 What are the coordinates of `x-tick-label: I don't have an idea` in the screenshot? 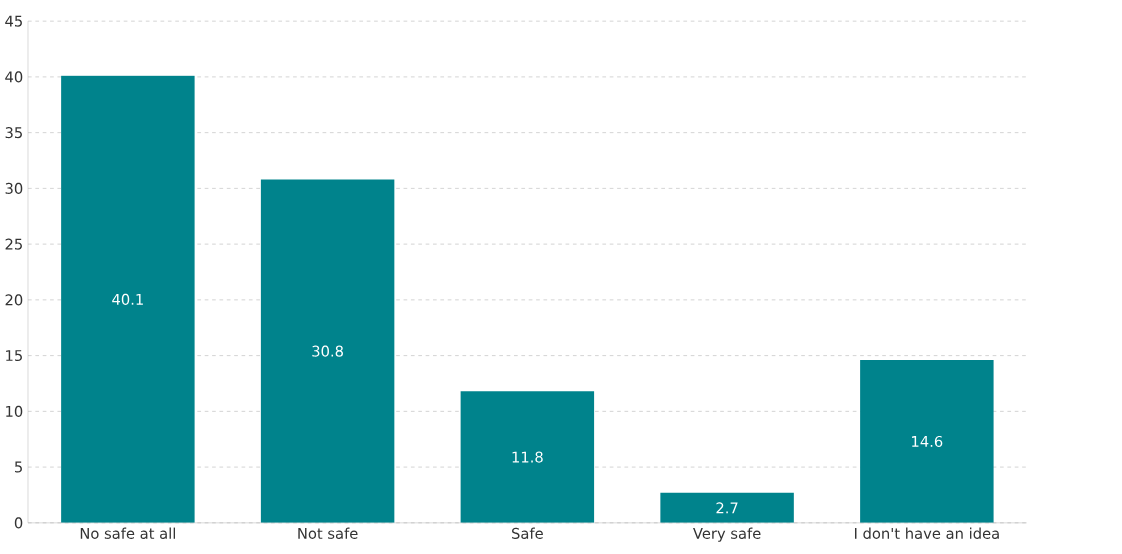 It's located at (926, 533).